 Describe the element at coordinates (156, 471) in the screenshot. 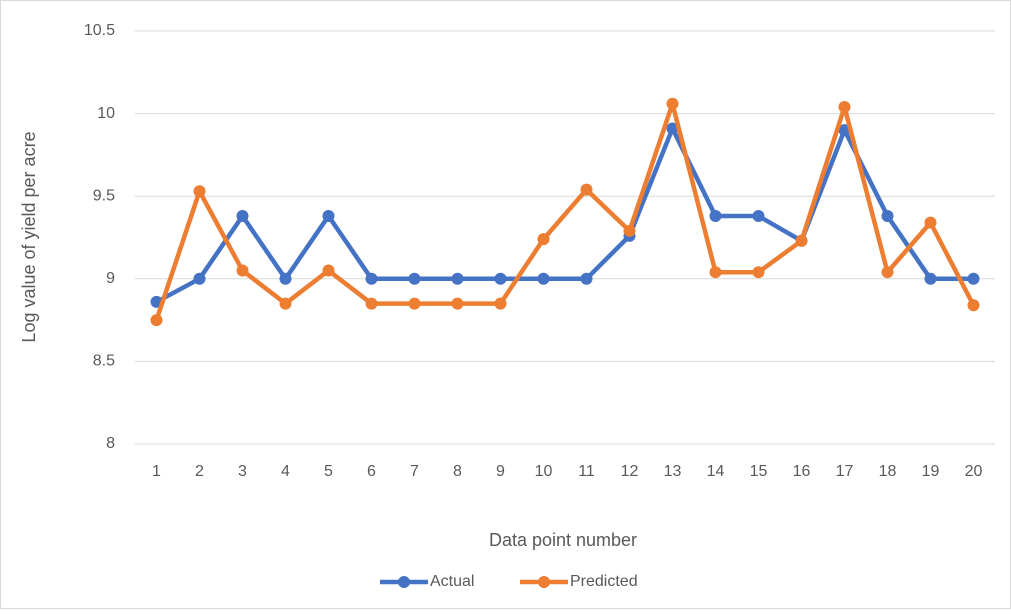

I see `x-tick-label: 1` at that location.